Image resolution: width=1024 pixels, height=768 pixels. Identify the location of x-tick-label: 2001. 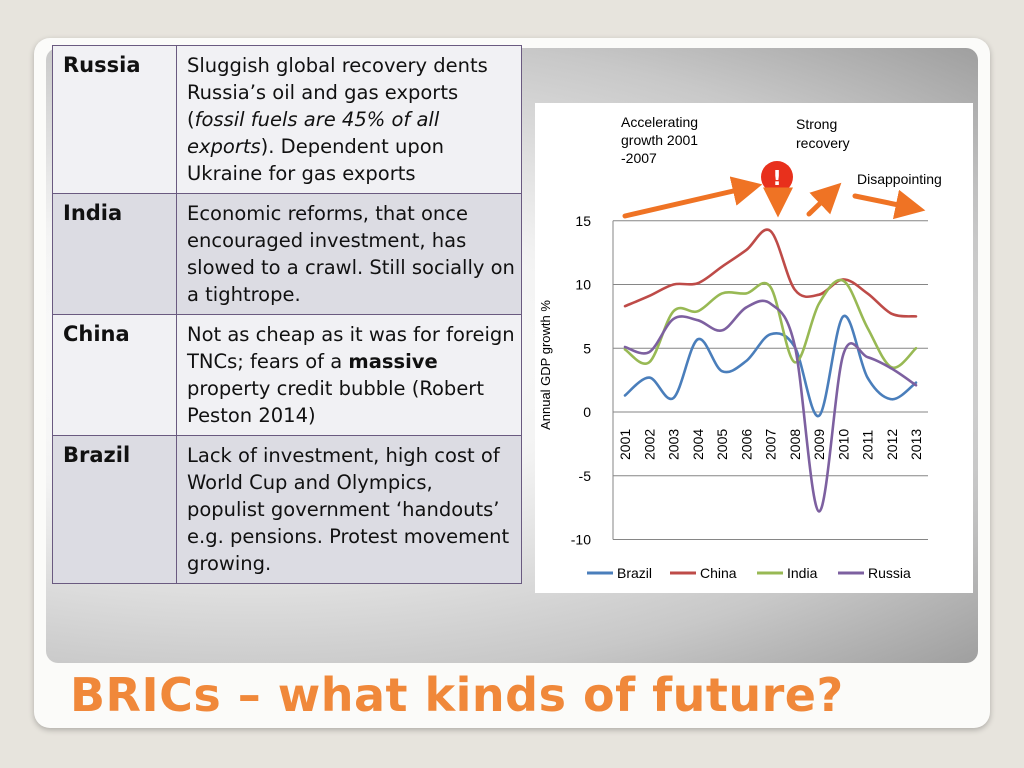
(625, 444).